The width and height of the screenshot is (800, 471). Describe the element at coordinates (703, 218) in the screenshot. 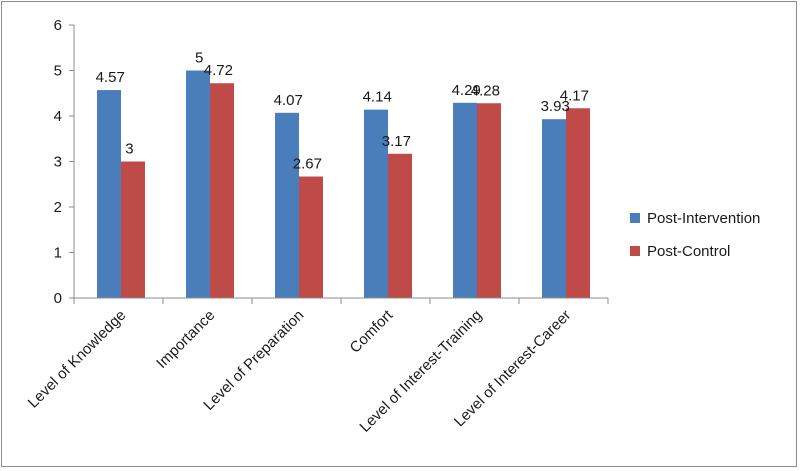

I see `legend-label: Post-Intervention` at that location.